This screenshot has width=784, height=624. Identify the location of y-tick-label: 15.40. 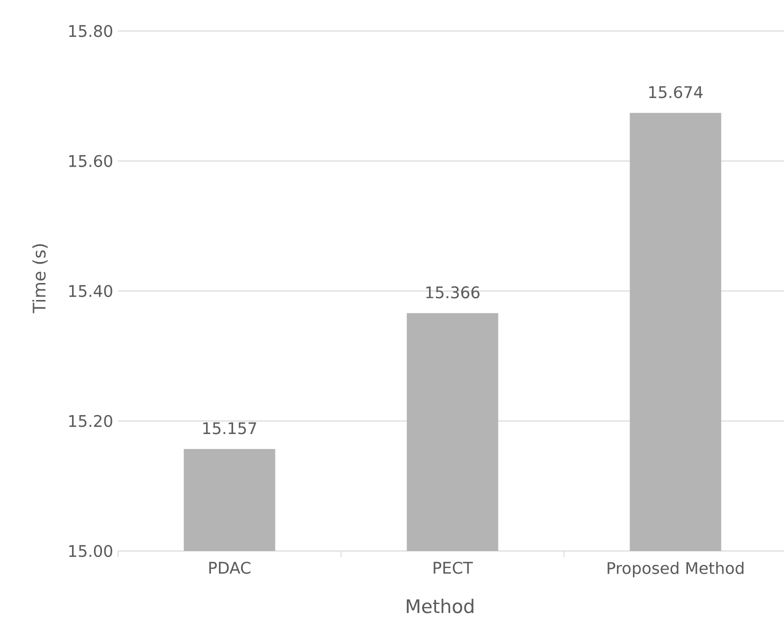
(90, 291).